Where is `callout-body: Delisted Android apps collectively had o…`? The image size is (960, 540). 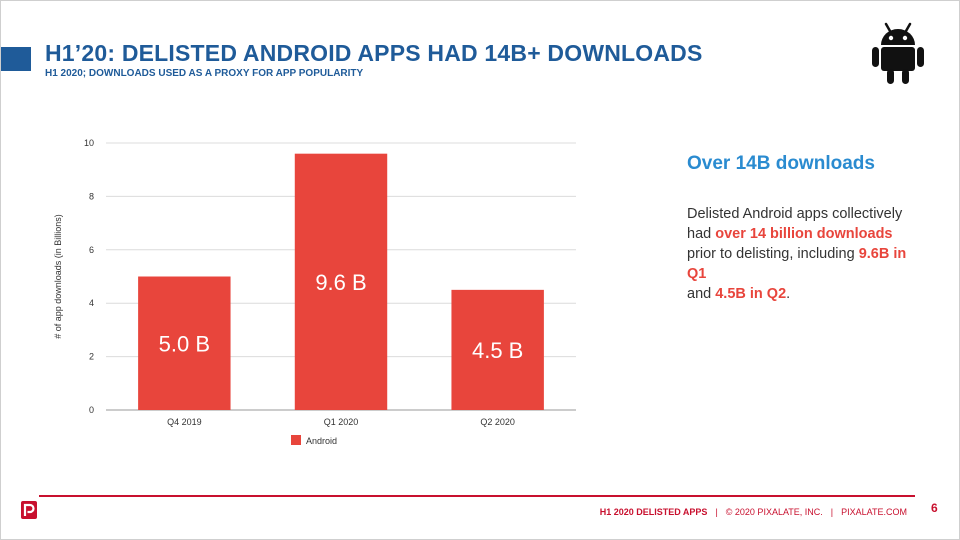
callout-body: Delisted Android apps collectively had o… is located at coordinates (802, 254).